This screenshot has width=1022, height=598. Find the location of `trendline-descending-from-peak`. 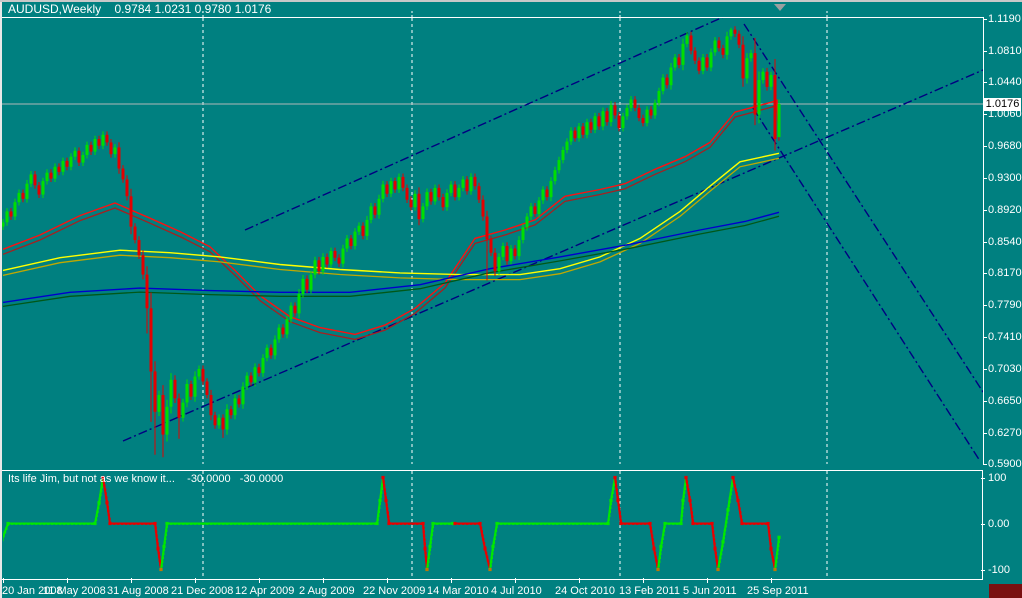

trendline-descending-from-peak is located at coordinates (863, 208).